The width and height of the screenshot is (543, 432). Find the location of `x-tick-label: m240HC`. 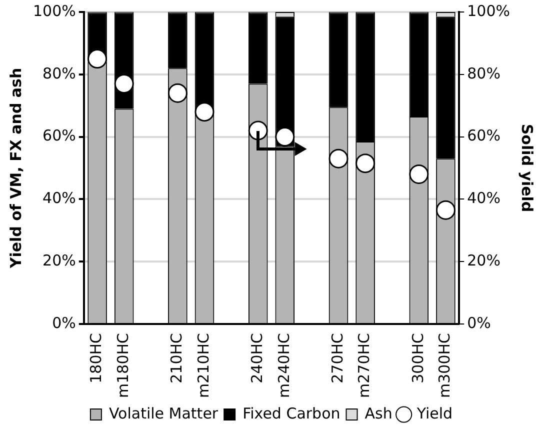

x-tick-label: m240HC is located at coordinates (283, 365).